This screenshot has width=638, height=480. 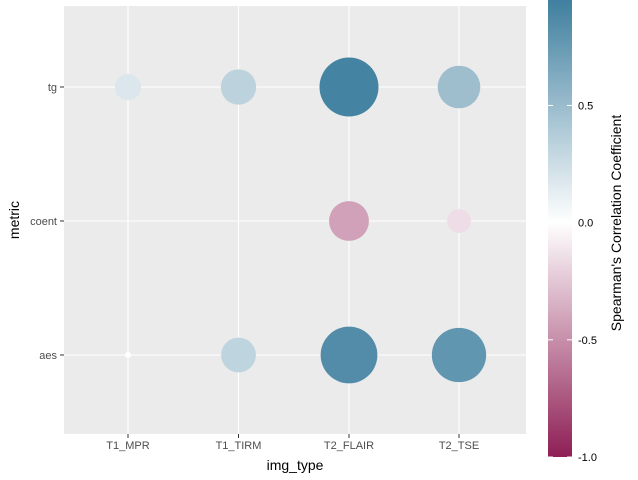 What do you see at coordinates (238, 87) in the screenshot?
I see `bubble-tg-t1_tirm` at bounding box center [238, 87].